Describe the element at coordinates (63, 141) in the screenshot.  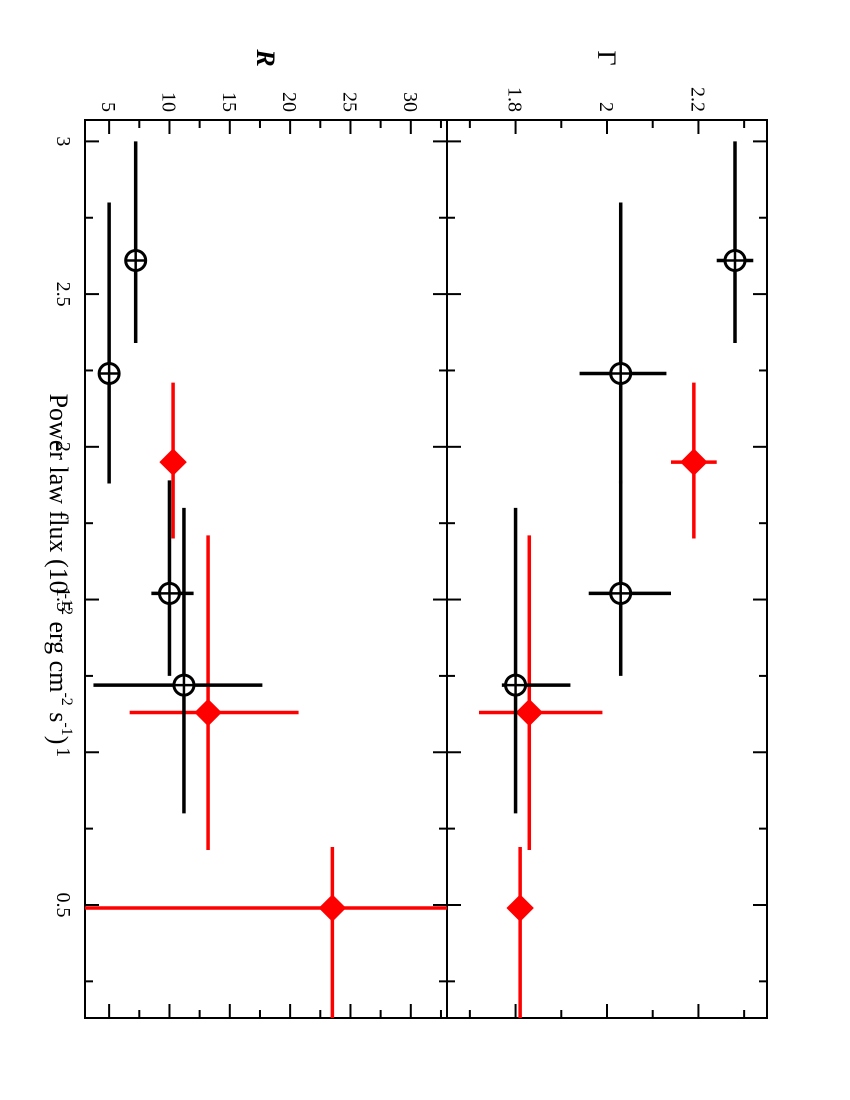
I see `x-tick-label: 3` at that location.